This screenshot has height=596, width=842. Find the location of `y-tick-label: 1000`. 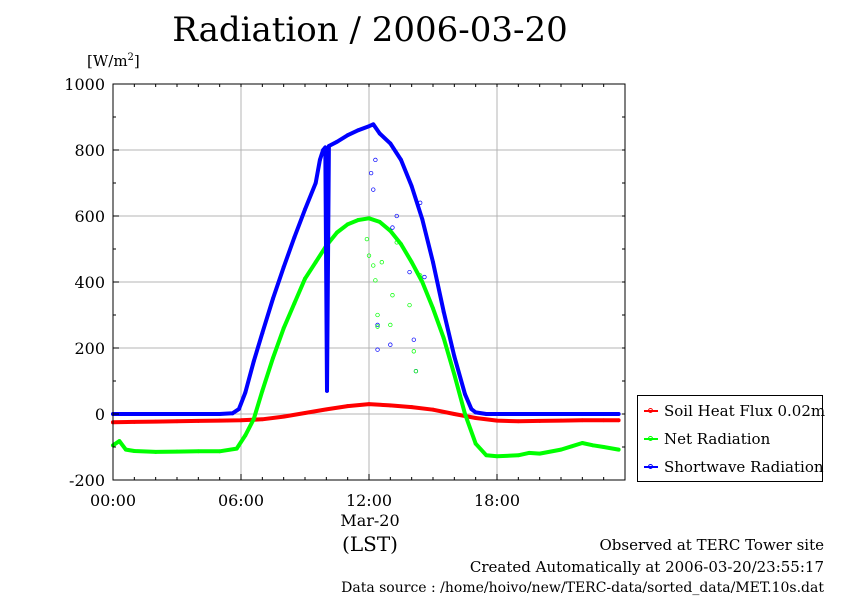

y-tick-label: 1000 is located at coordinates (84, 84).